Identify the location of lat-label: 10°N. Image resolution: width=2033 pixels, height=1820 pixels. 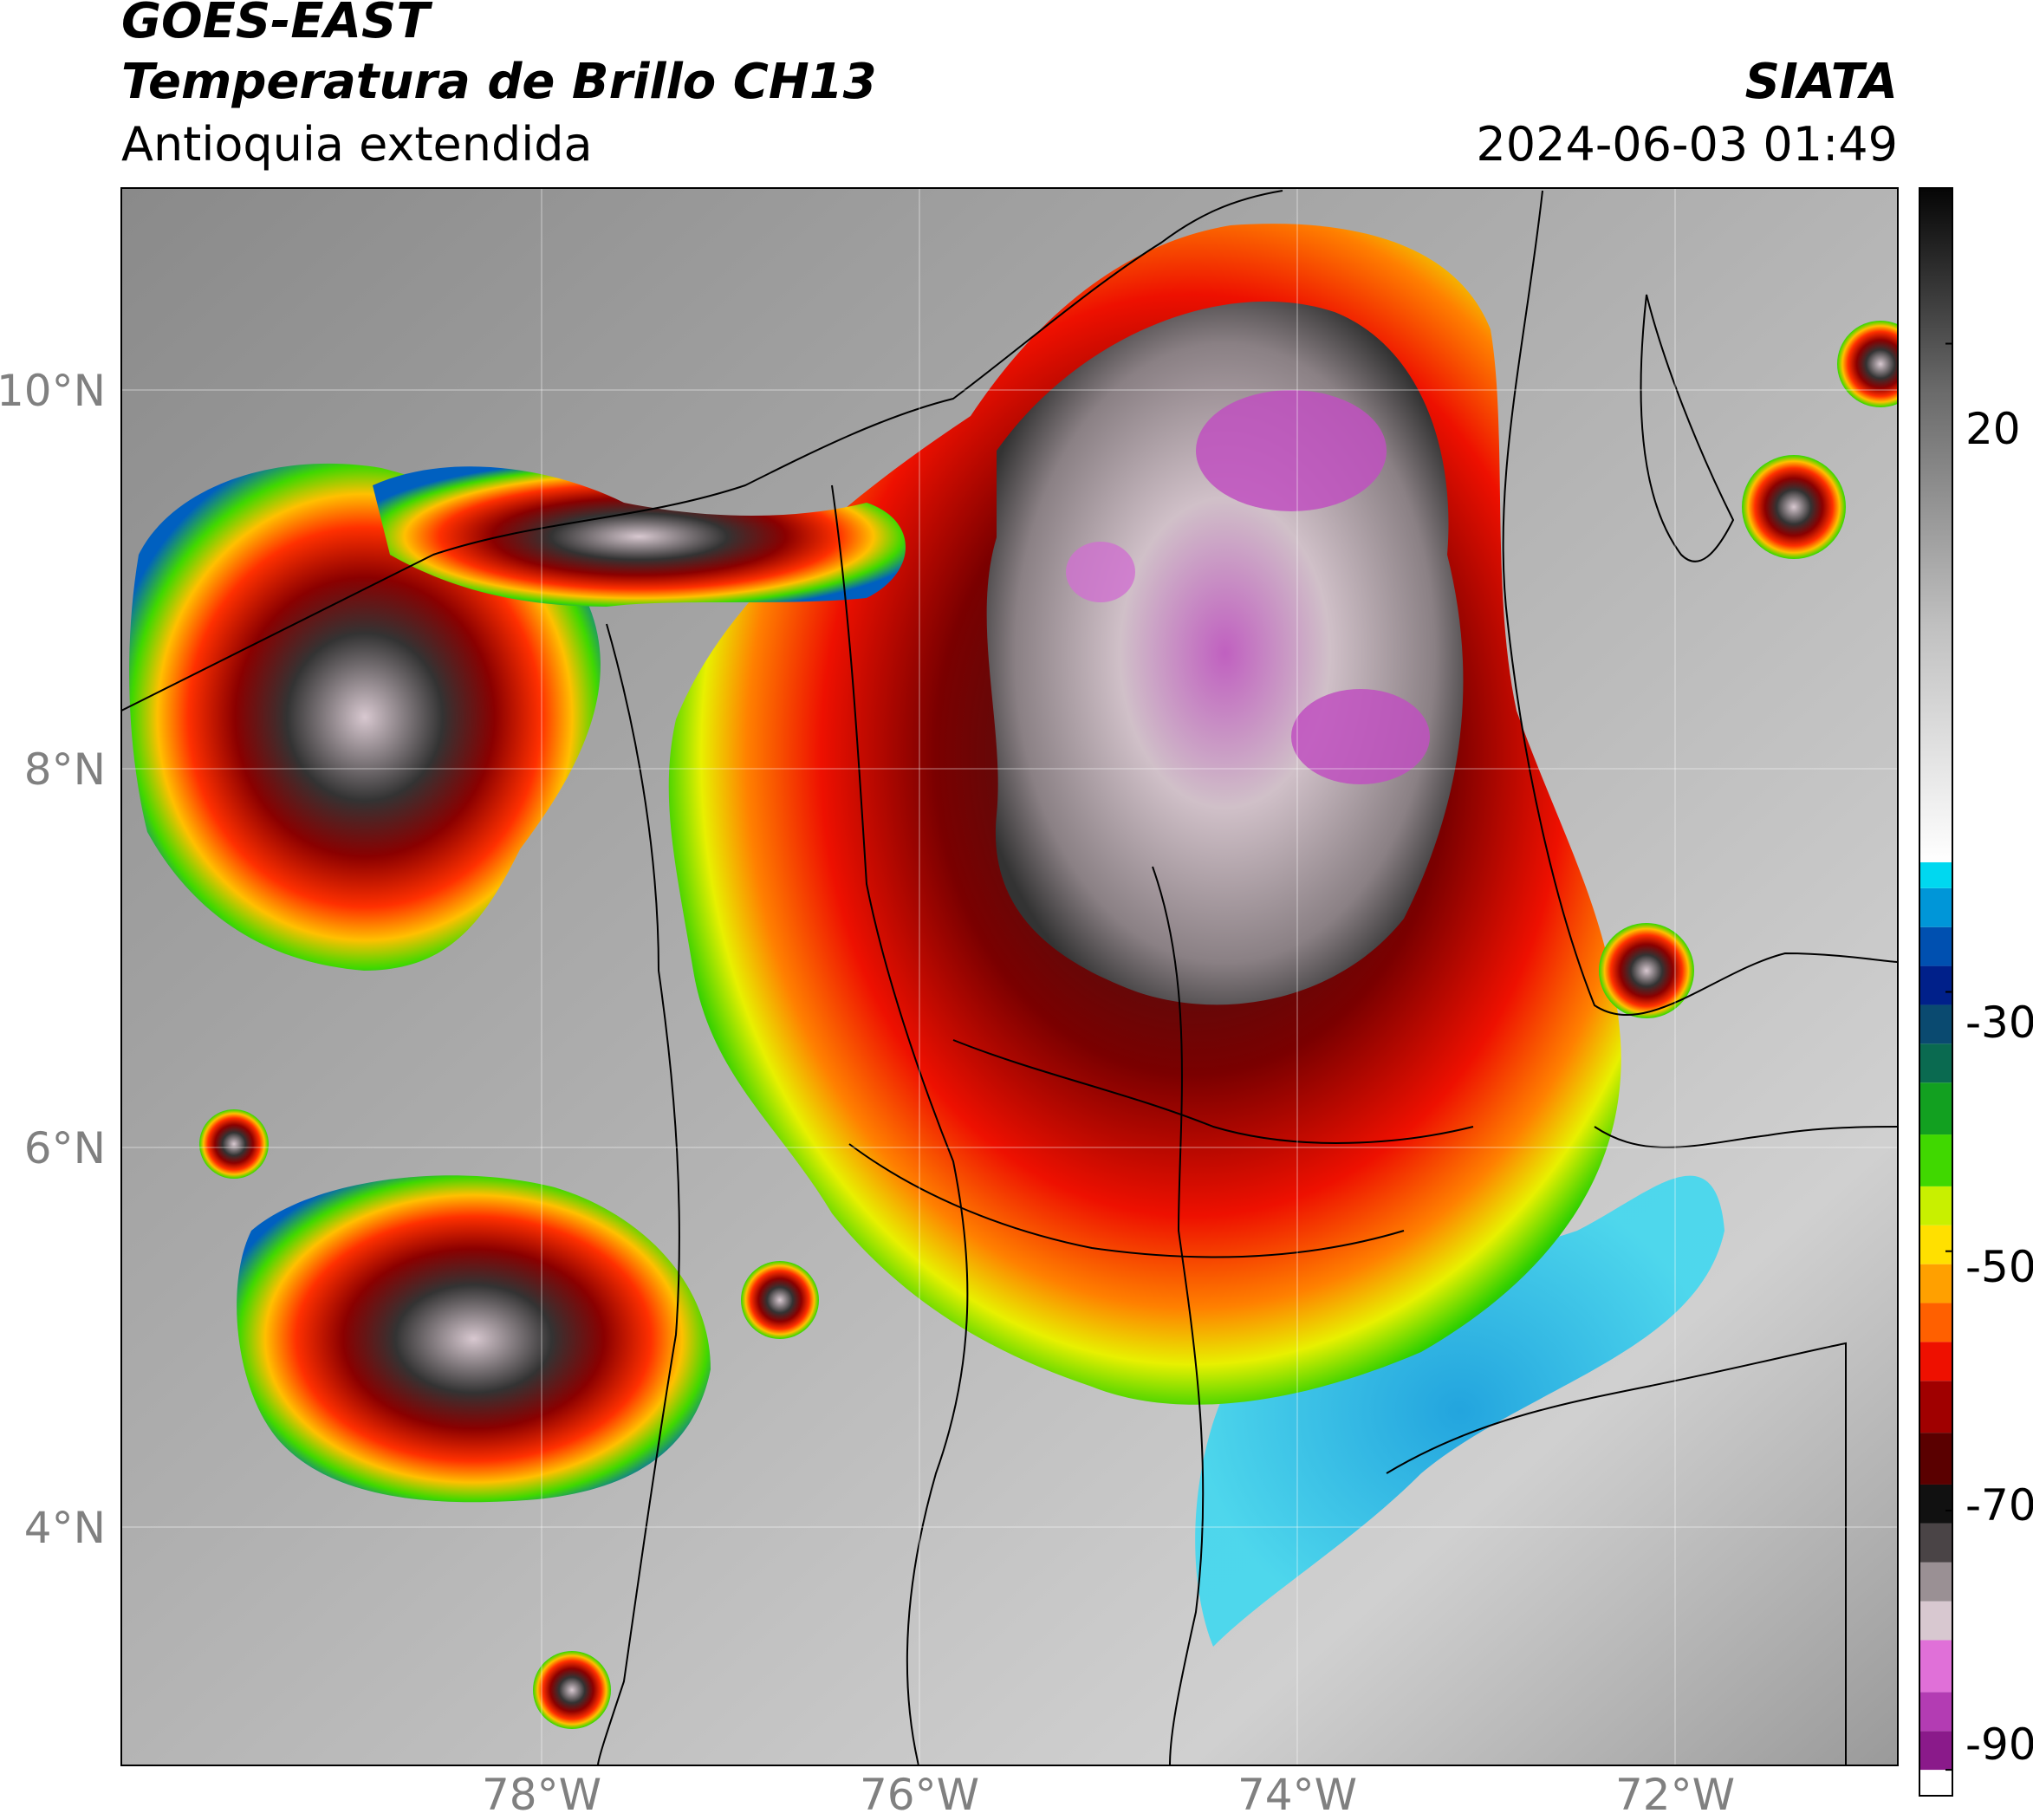
(53, 391).